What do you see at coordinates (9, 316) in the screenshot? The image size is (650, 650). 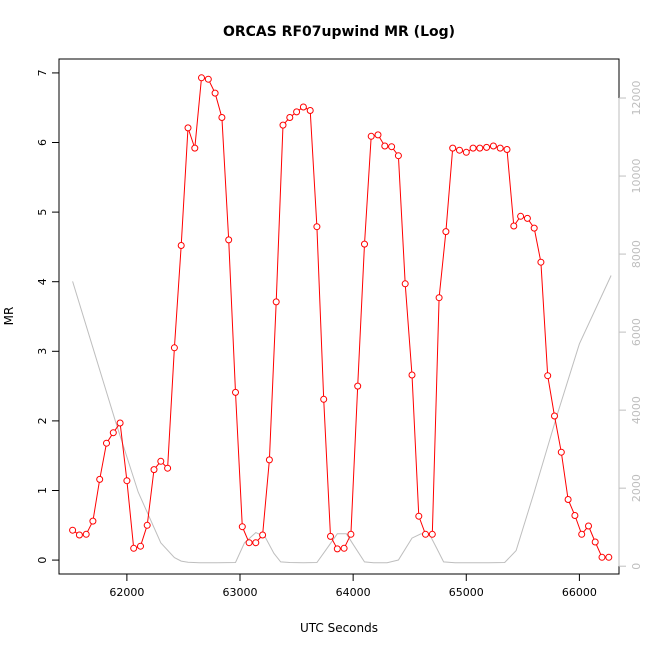 I see `y-axis-label: MR` at bounding box center [9, 316].